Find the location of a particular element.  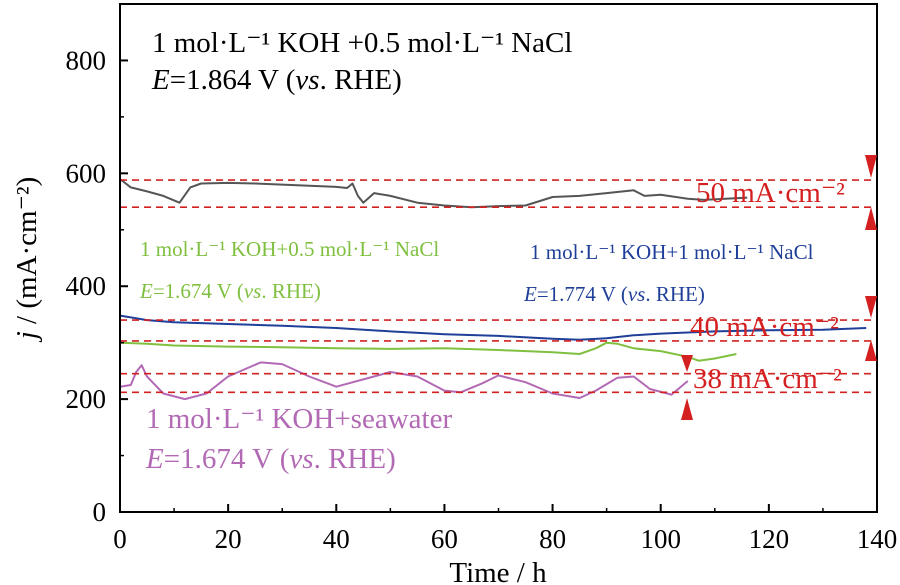

x-tick-label-1: 20 is located at coordinates (228, 539).